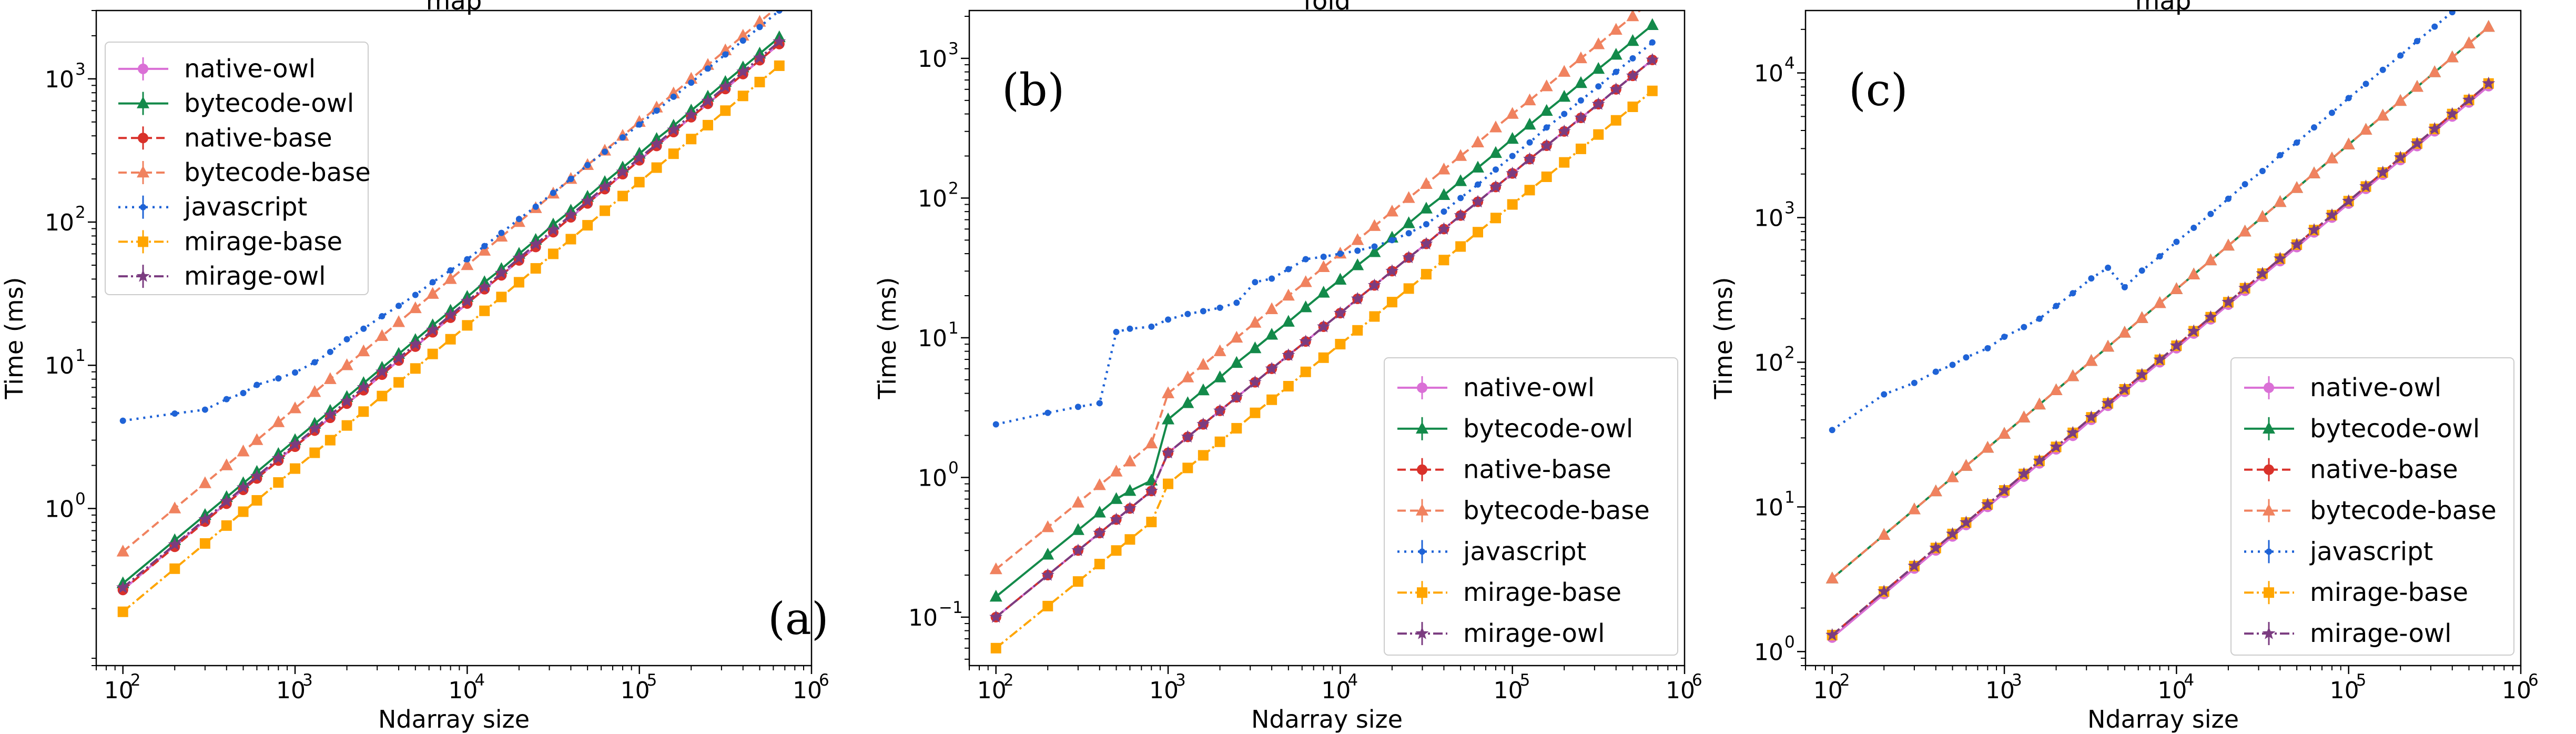 Image resolution: width=2576 pixels, height=734 pixels. What do you see at coordinates (1327, 8) in the screenshot?
I see `chart-title: fold` at bounding box center [1327, 8].